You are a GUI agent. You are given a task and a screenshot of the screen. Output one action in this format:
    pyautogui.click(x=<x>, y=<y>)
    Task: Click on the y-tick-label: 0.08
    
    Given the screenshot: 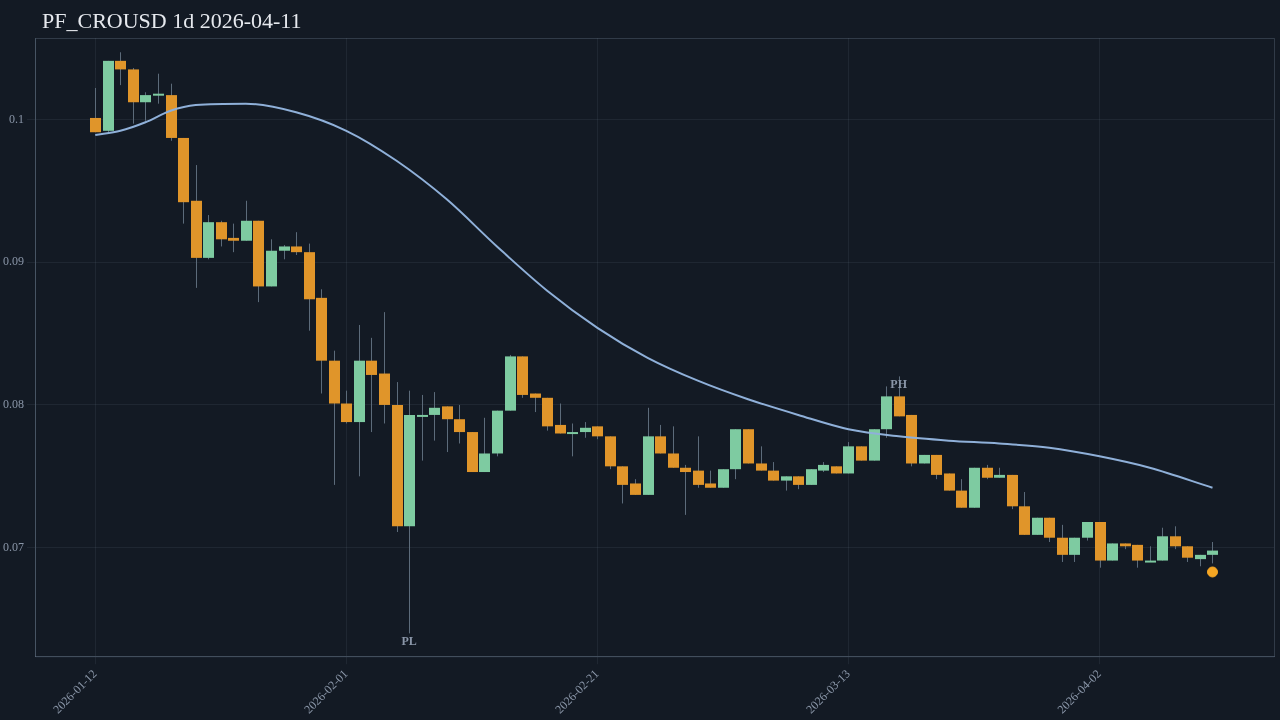 What is the action you would take?
    pyautogui.click(x=13, y=404)
    